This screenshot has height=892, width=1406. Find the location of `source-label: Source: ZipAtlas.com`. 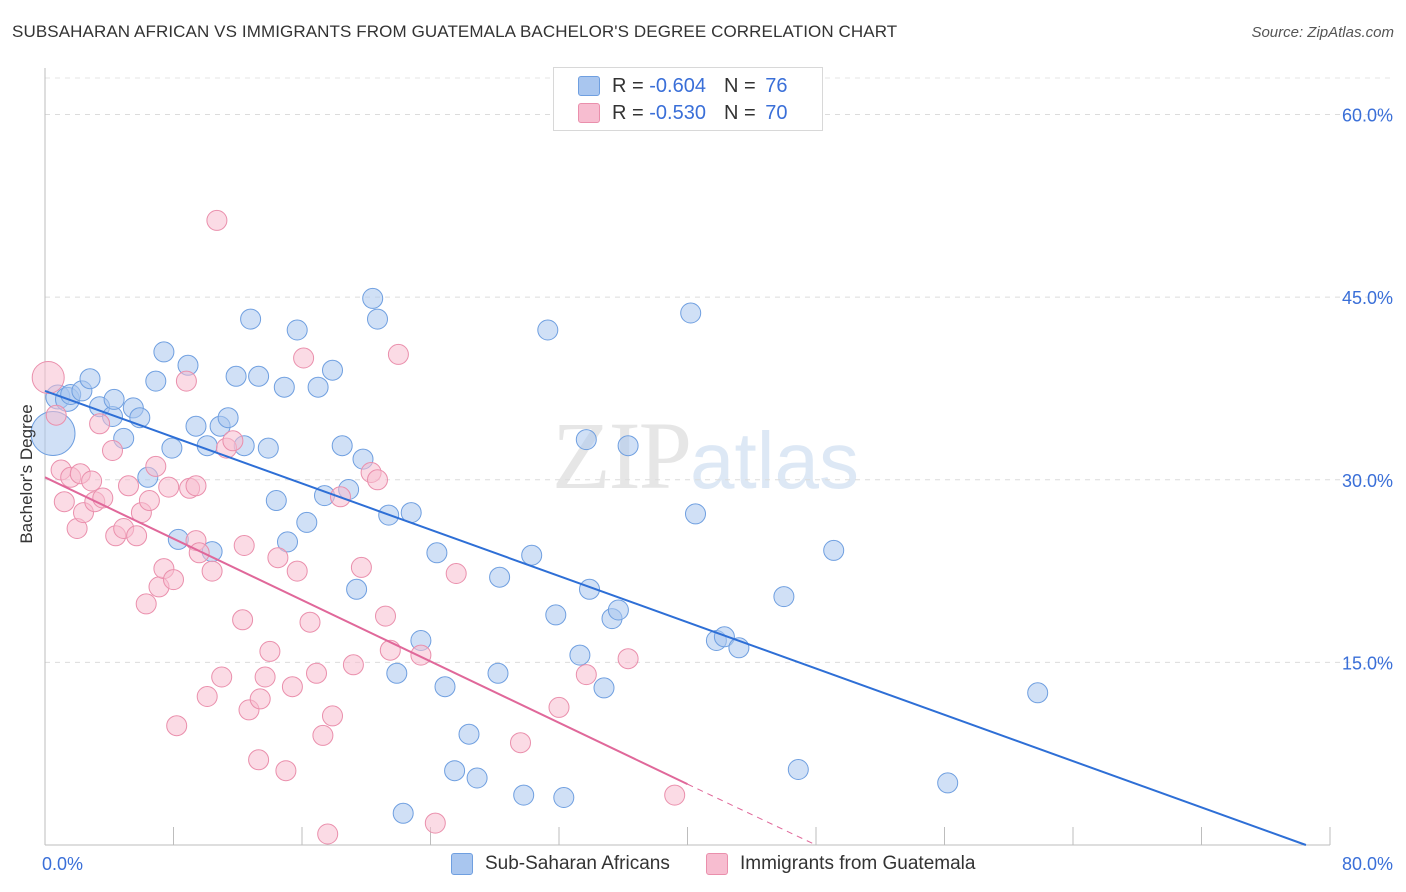

source-label: Source: ZipAtlas.com is located at coordinates (1322, 32).